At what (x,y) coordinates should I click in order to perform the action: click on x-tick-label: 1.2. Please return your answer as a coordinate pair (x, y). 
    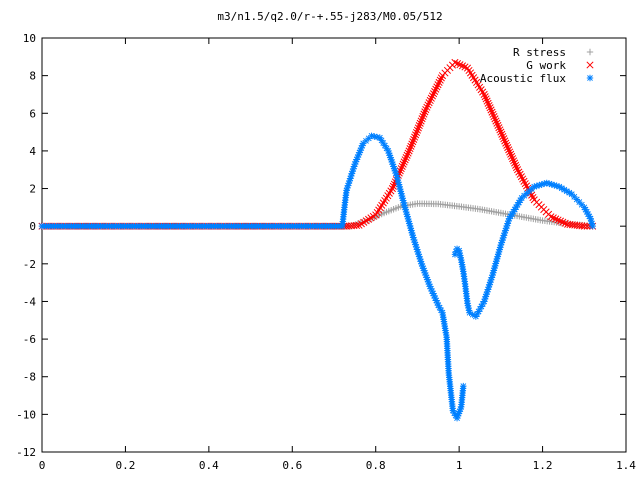
    Looking at the image, I should click on (543, 465).